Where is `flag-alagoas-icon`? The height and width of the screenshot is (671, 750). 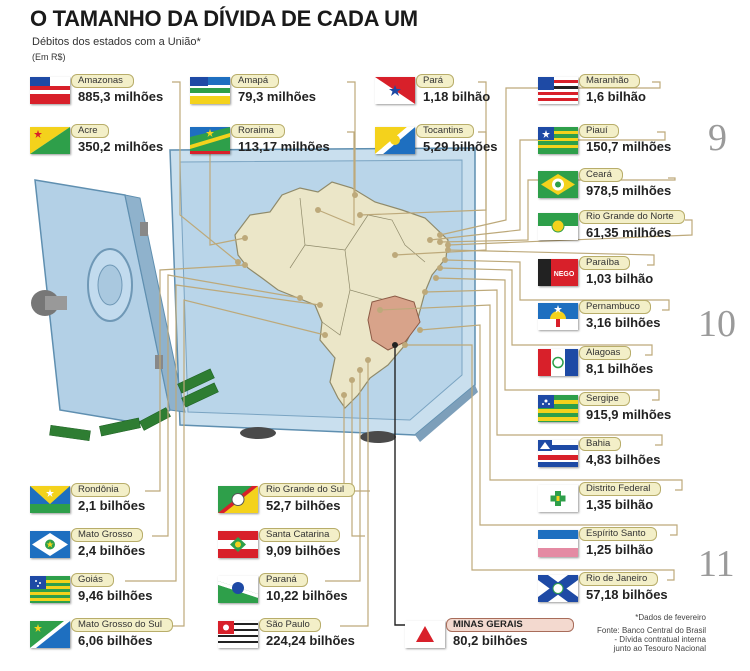 flag-alagoas-icon is located at coordinates (558, 362).